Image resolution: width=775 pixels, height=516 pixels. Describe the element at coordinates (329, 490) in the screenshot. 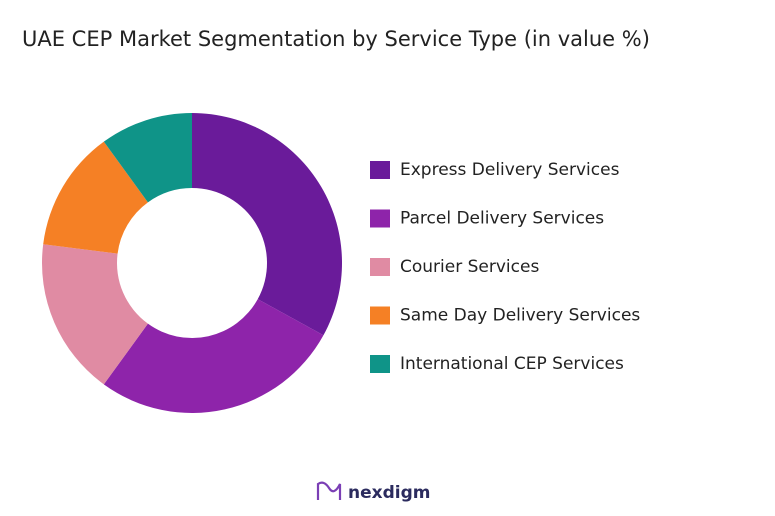

I see `logo-icon` at that location.